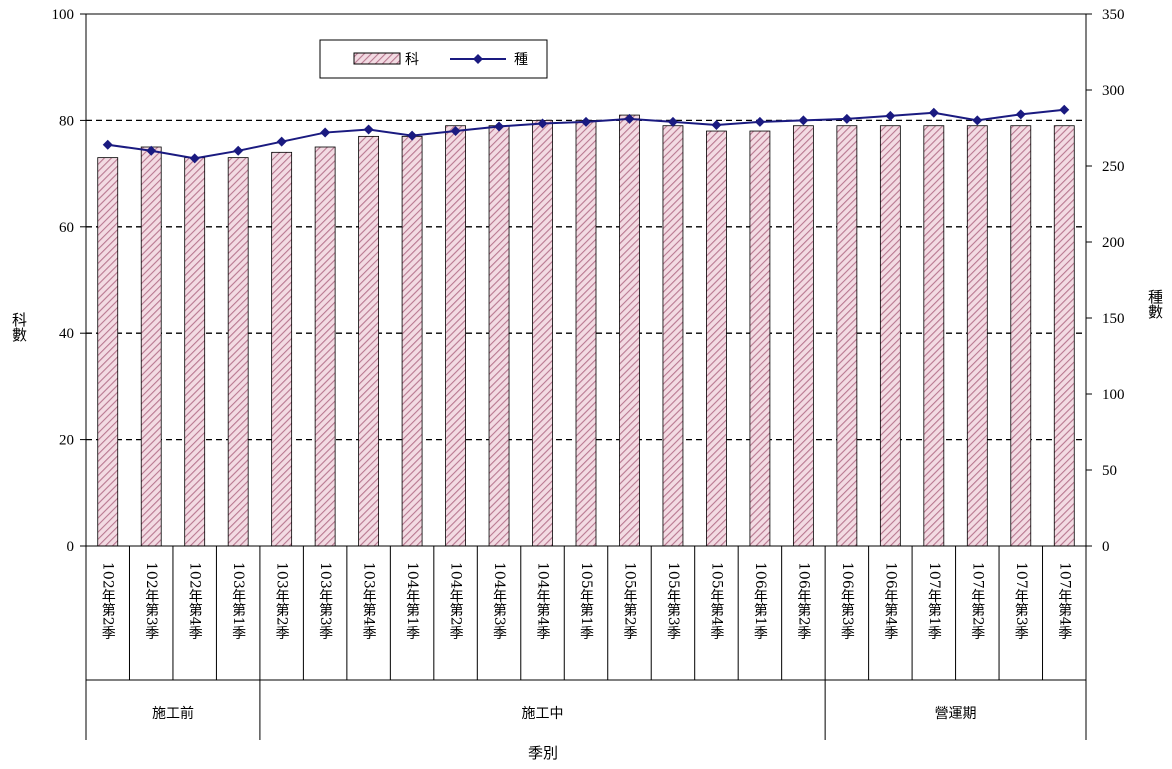  What do you see at coordinates (673, 601) in the screenshot?
I see `category-label: 105年第3季` at bounding box center [673, 601].